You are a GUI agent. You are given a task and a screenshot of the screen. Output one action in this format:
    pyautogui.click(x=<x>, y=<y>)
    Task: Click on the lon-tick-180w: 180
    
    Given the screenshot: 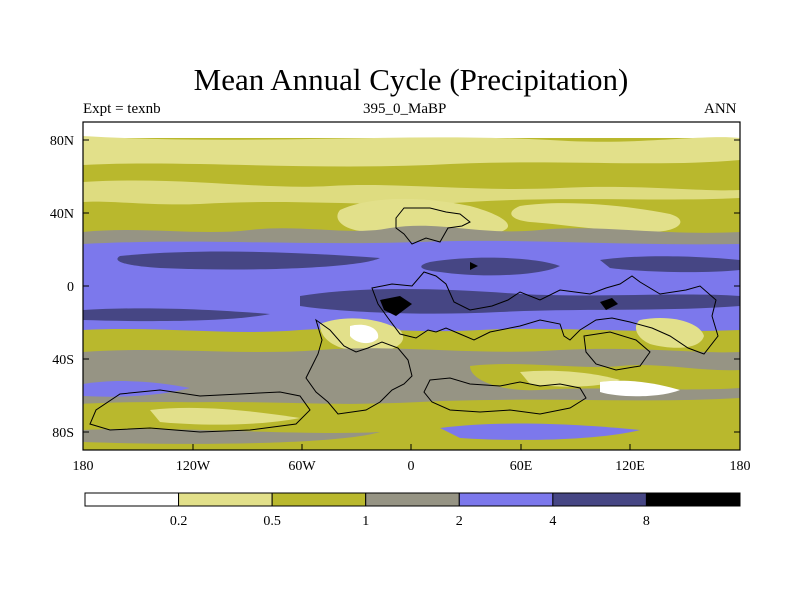 What is the action you would take?
    pyautogui.click(x=83, y=466)
    